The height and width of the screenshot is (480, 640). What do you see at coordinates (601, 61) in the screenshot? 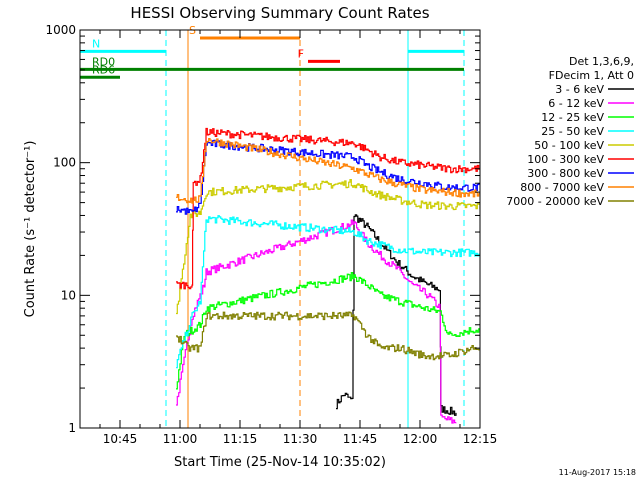
I see `legend-header: Det 1,3,6,9,` at bounding box center [601, 61].